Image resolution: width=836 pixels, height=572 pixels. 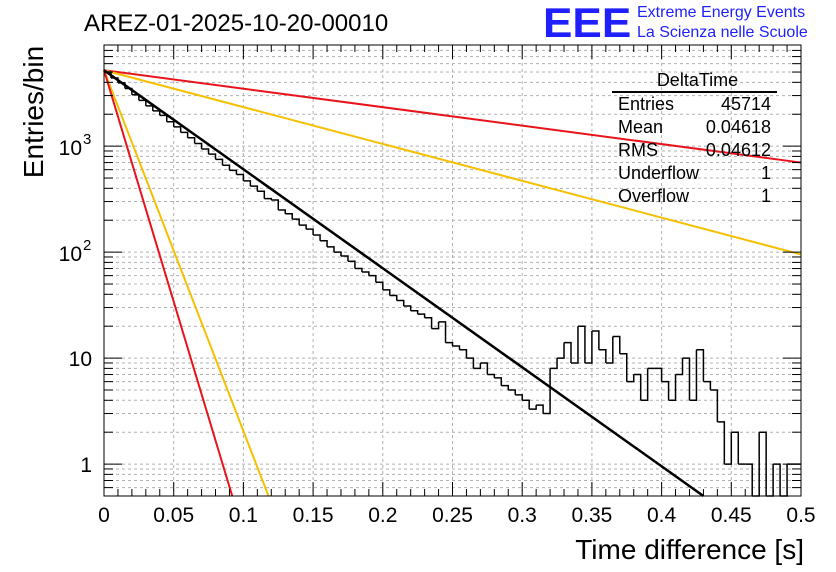 What do you see at coordinates (694, 127) in the screenshot?
I see `stats-row-mean: Mean 0.04618` at bounding box center [694, 127].